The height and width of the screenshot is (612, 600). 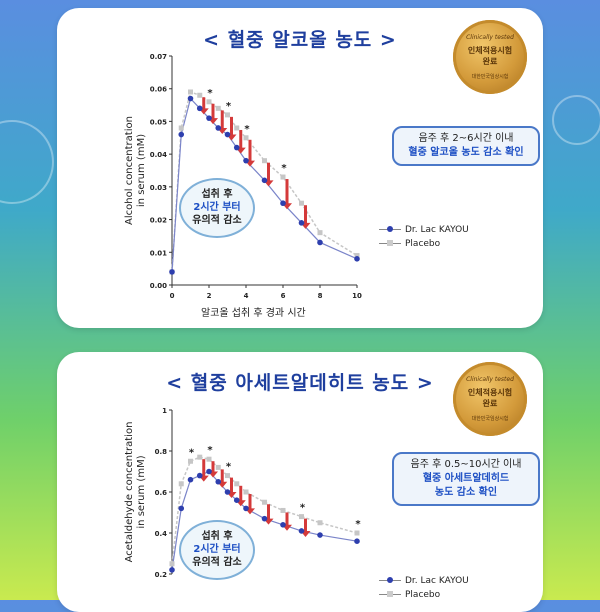 I want to click on y-tick-label: 0.6, so click(x=161, y=493).